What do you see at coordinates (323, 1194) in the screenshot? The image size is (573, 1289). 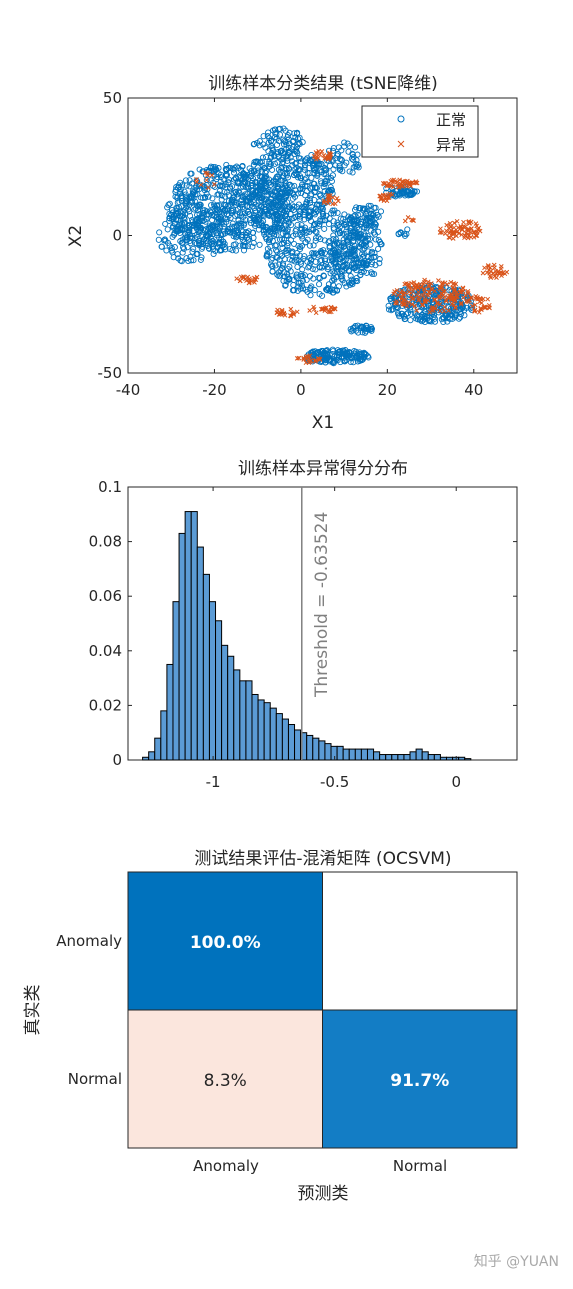 I see `cm-xlabel: 预测类` at bounding box center [323, 1194].